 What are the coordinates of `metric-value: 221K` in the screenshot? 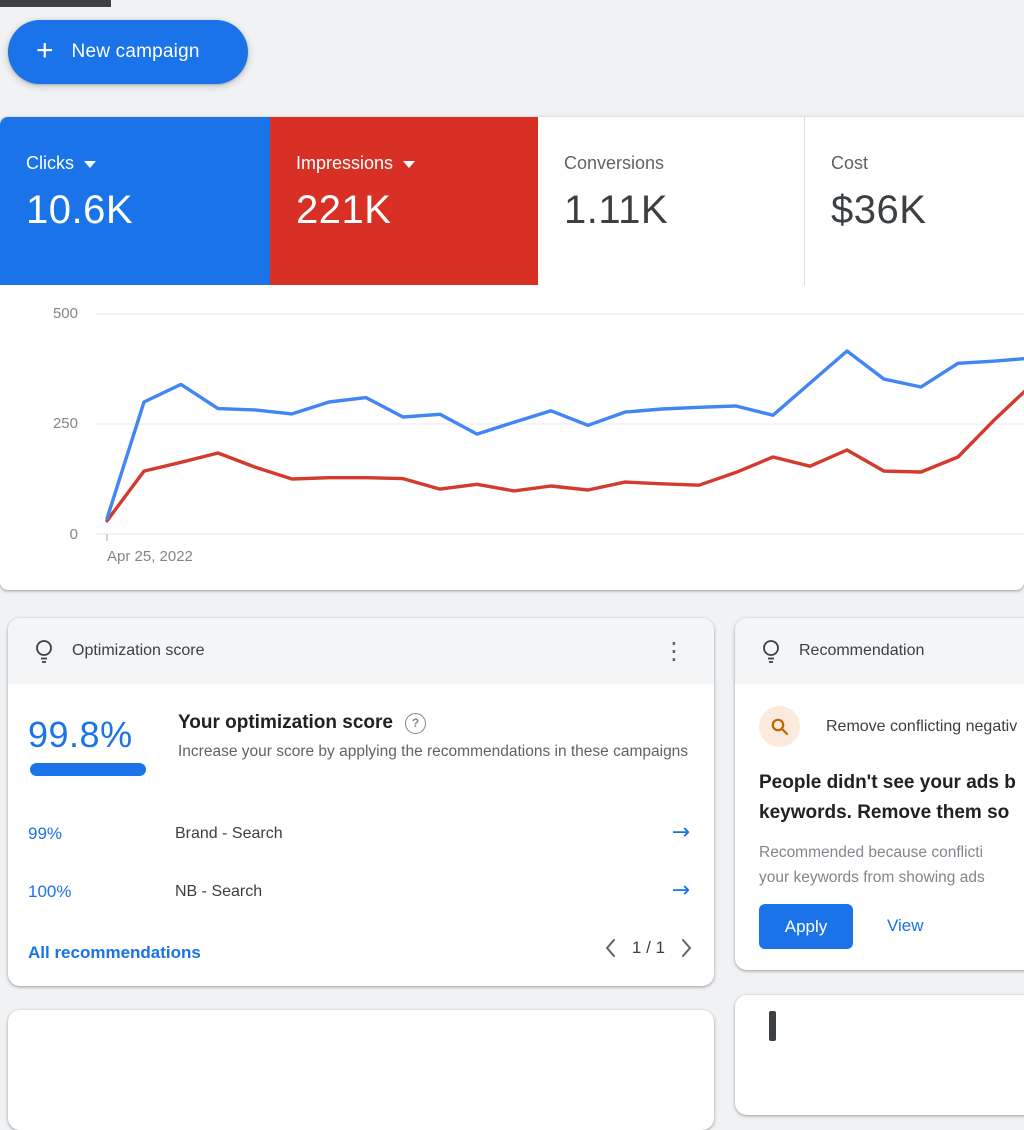 It's located at (344, 210).